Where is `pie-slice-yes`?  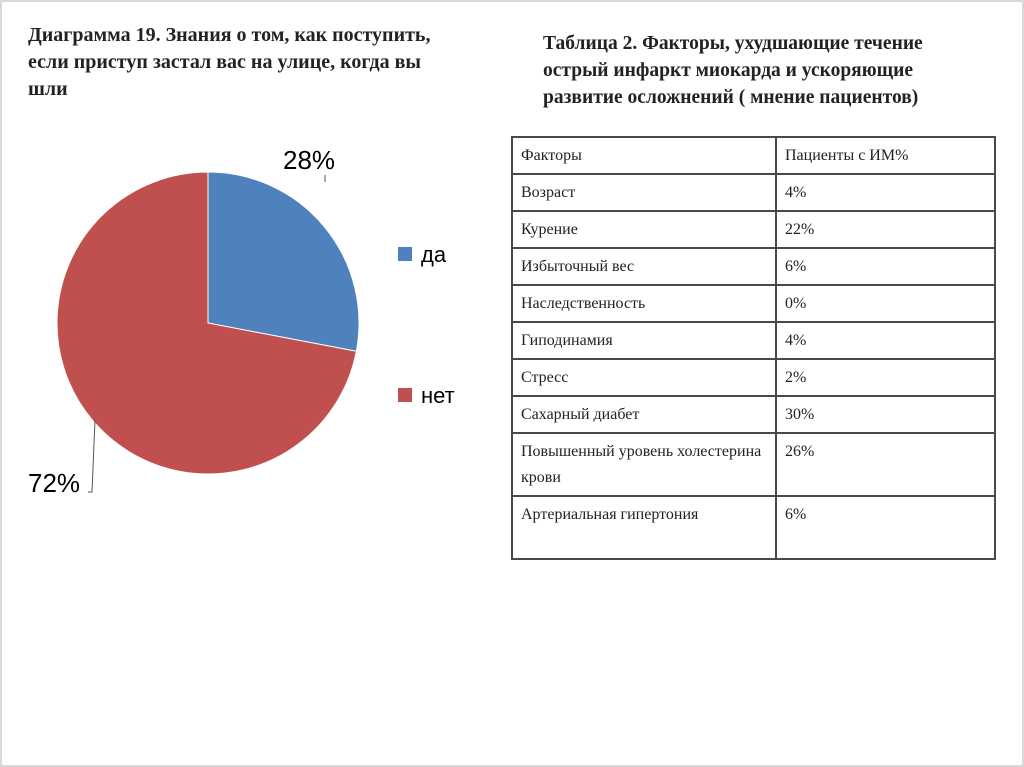
pie-slice-yes is located at coordinates (283, 261).